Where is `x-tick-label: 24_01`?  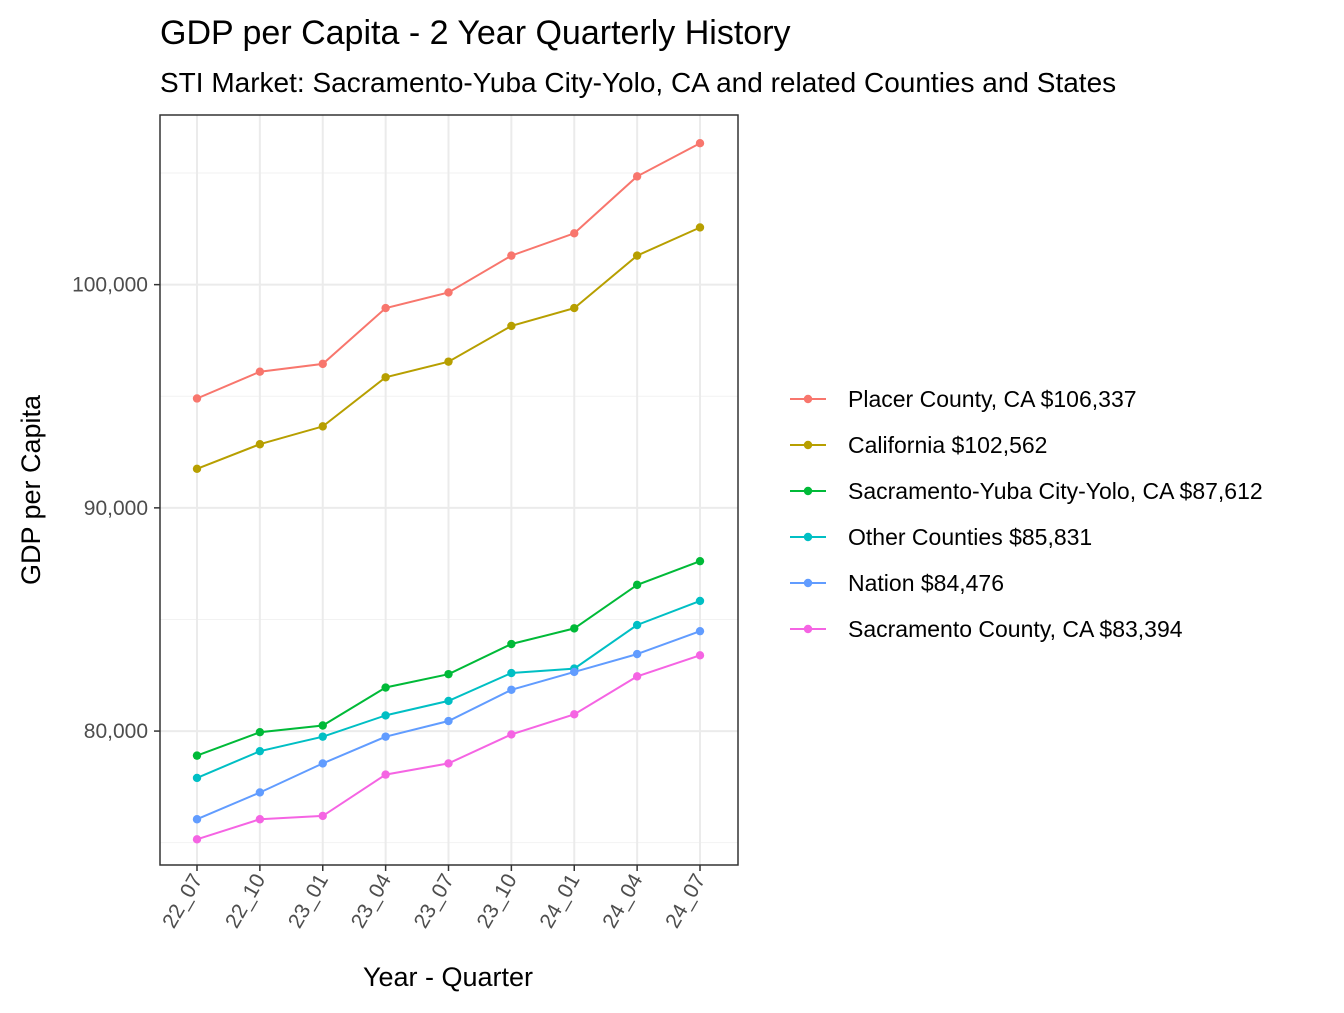 x-tick-label: 24_01 is located at coordinates (559, 901).